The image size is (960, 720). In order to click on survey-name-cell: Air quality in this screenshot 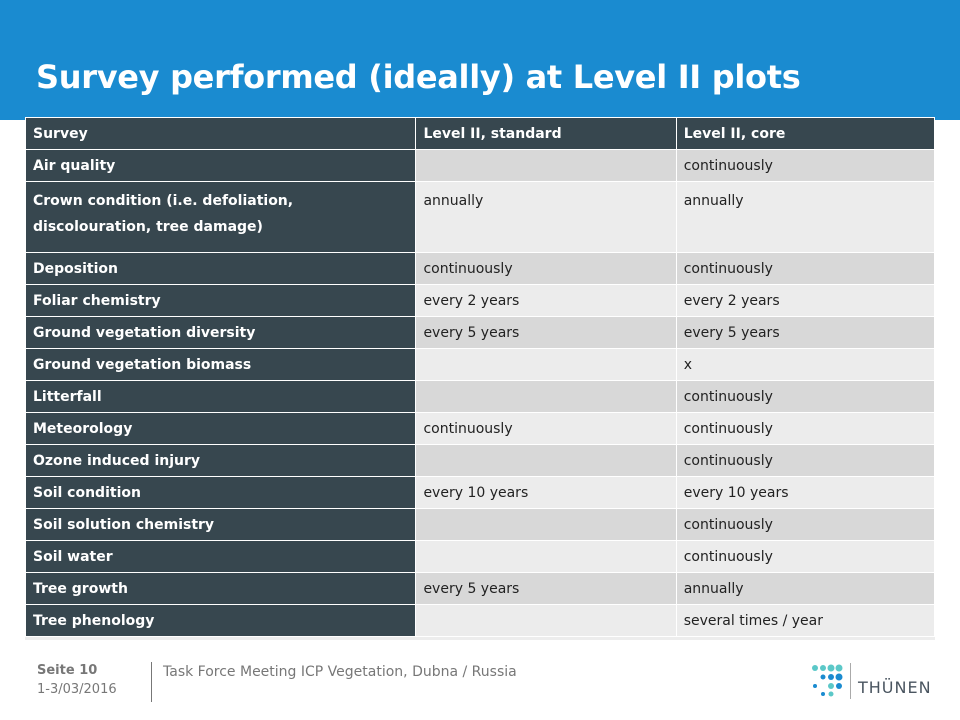, I will do `click(220, 165)`.